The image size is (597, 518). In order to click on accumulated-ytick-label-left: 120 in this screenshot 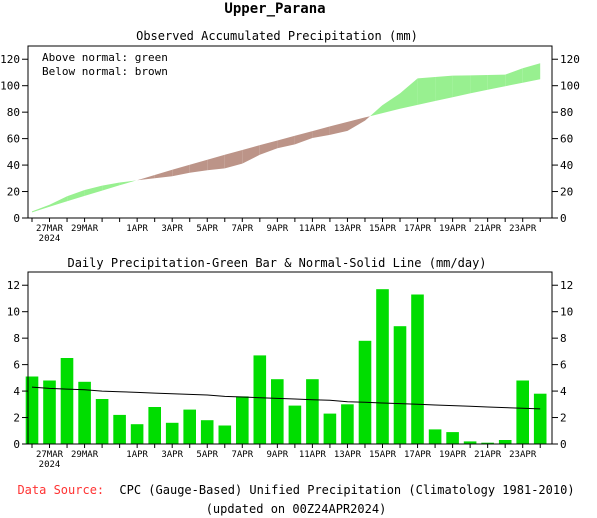, I will do `click(10, 59)`.